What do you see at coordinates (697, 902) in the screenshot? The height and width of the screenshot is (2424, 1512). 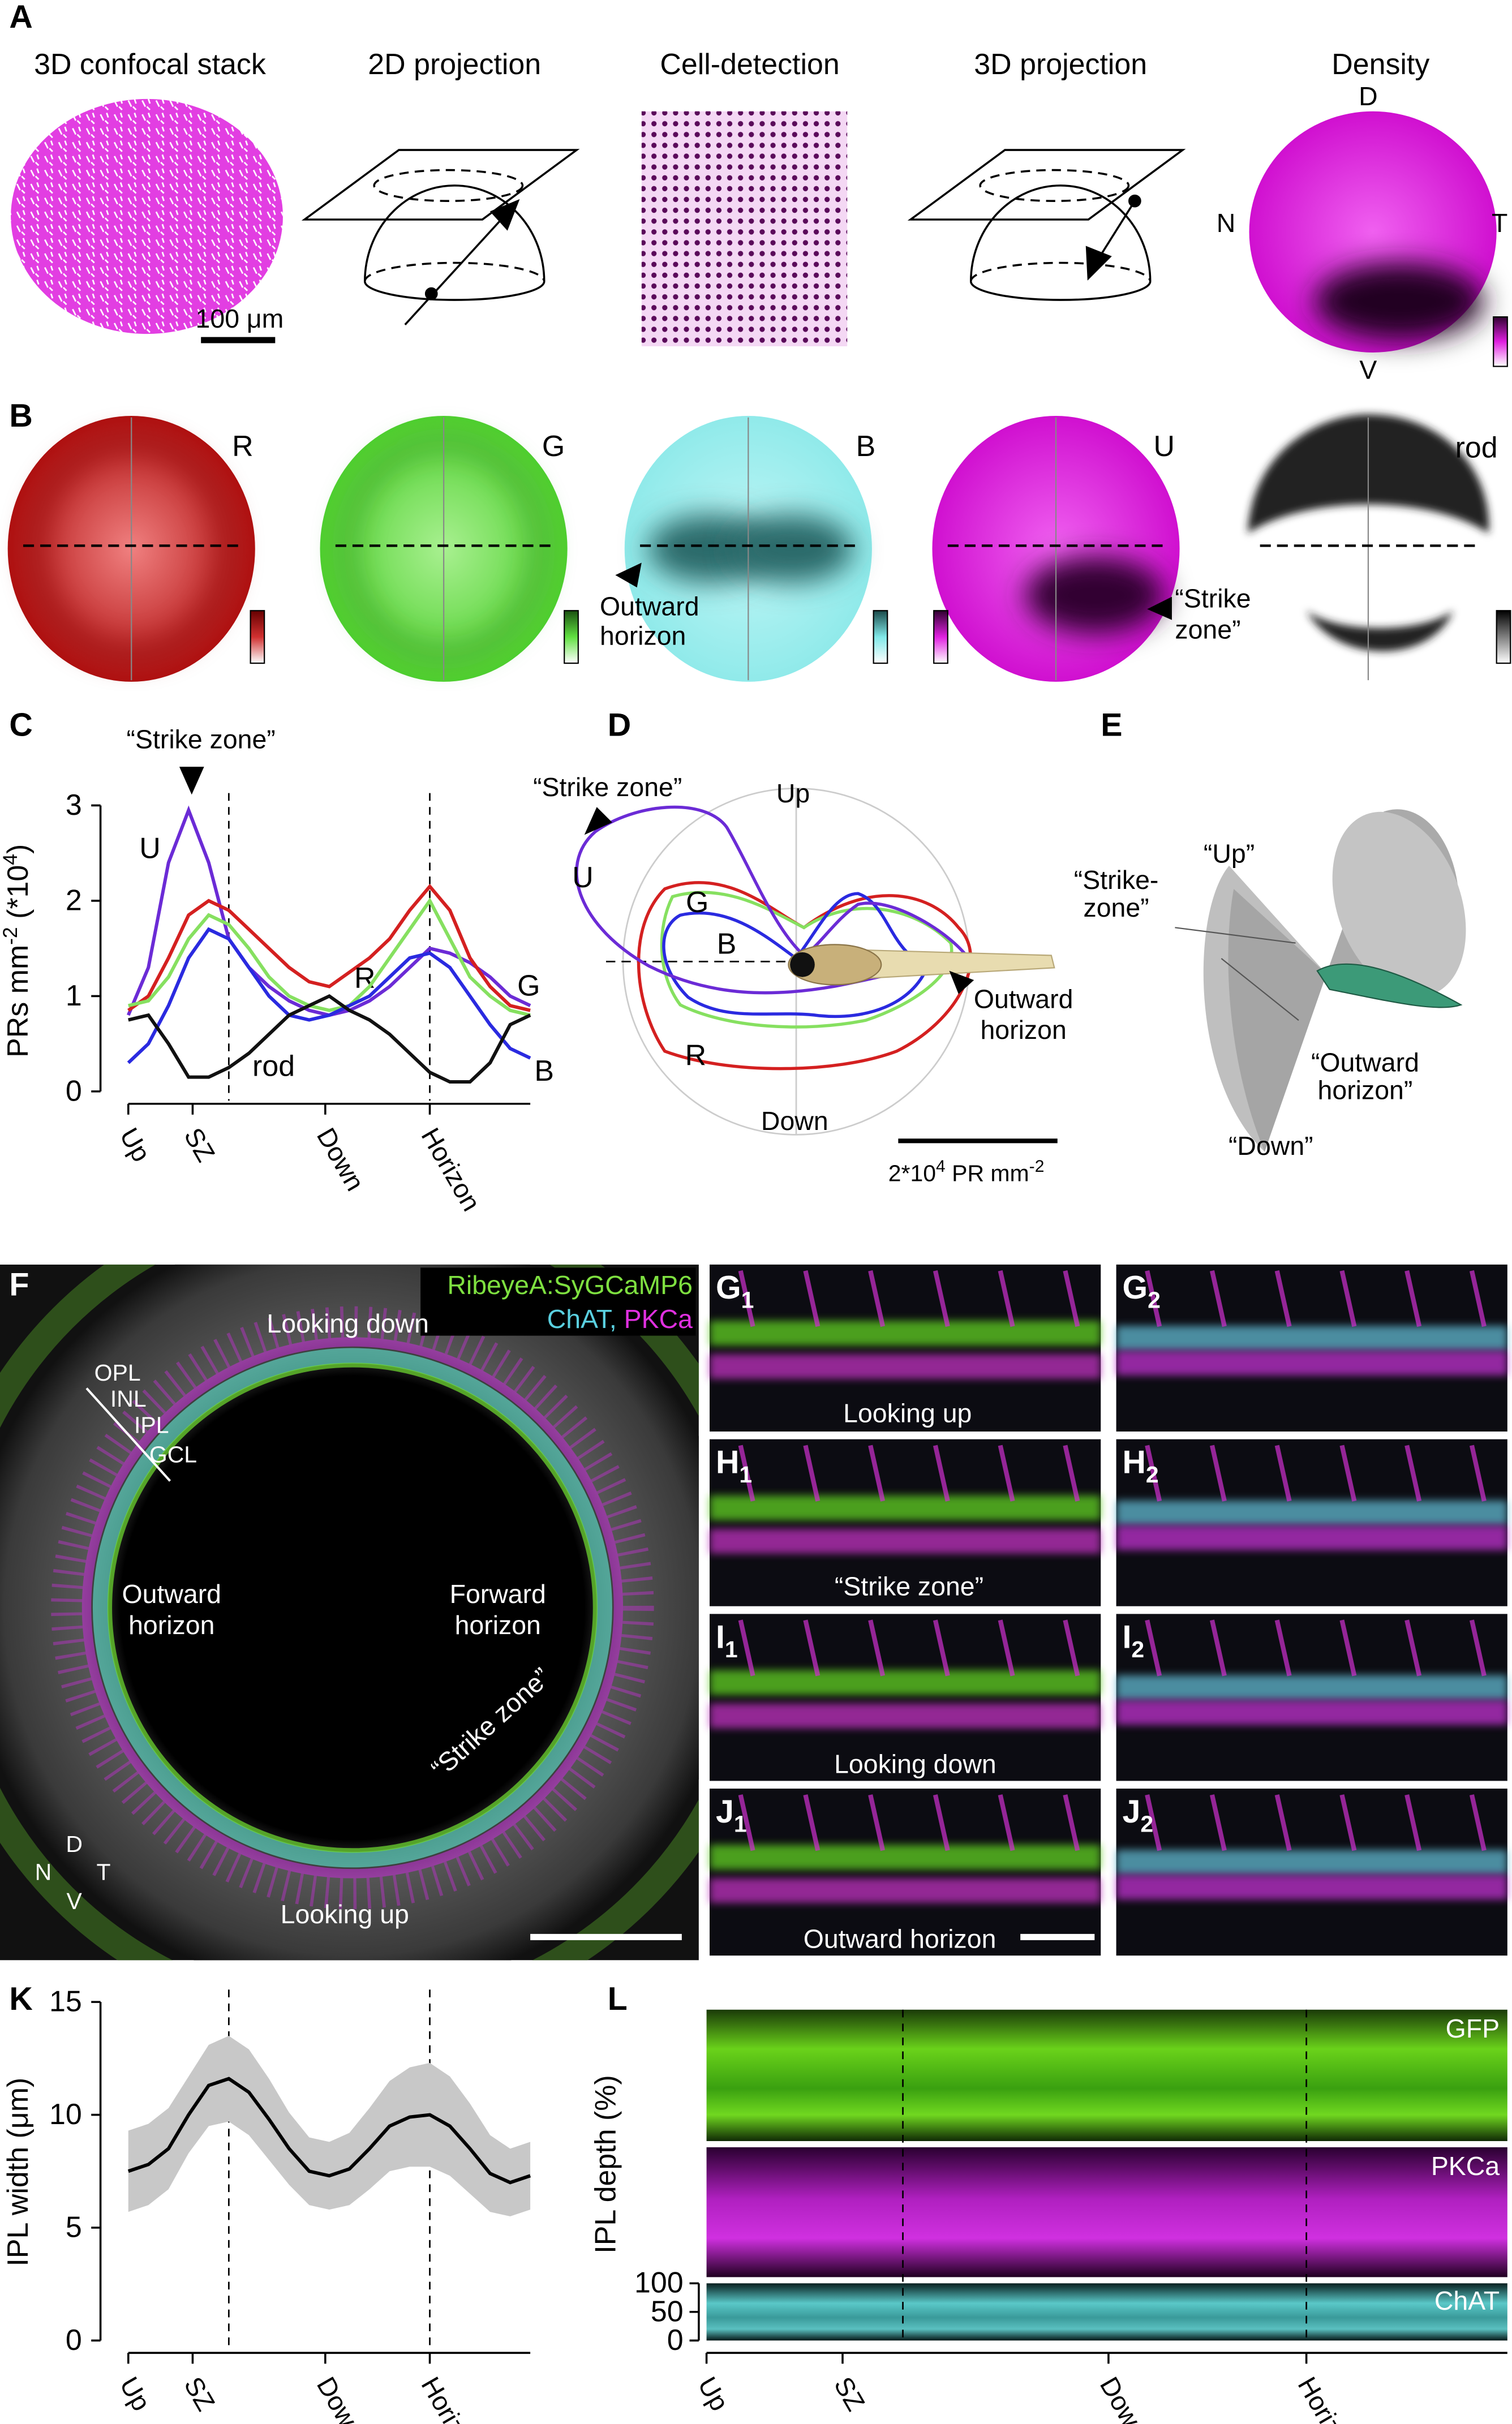 I see `curve-label: G` at bounding box center [697, 902].